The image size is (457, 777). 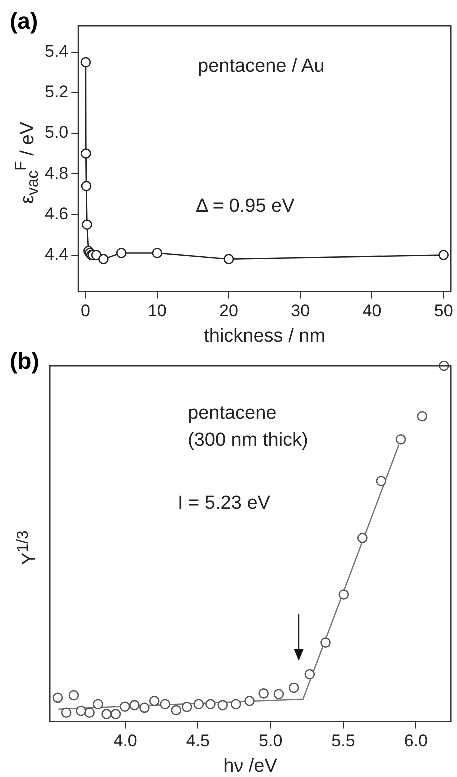 I want to click on annotation: pentacene / Au, so click(x=261, y=67).